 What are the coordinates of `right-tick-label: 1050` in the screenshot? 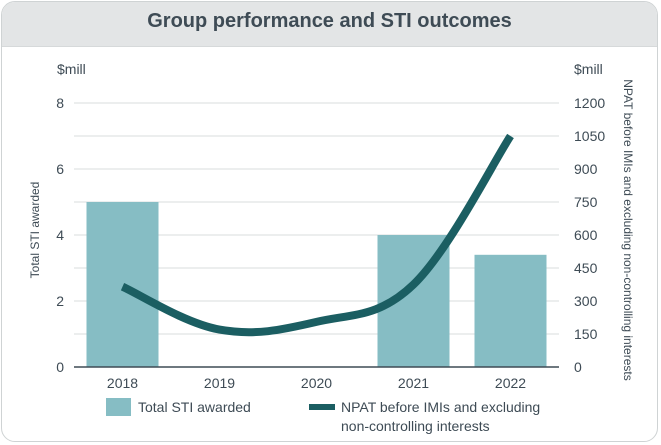 It's located at (589, 136).